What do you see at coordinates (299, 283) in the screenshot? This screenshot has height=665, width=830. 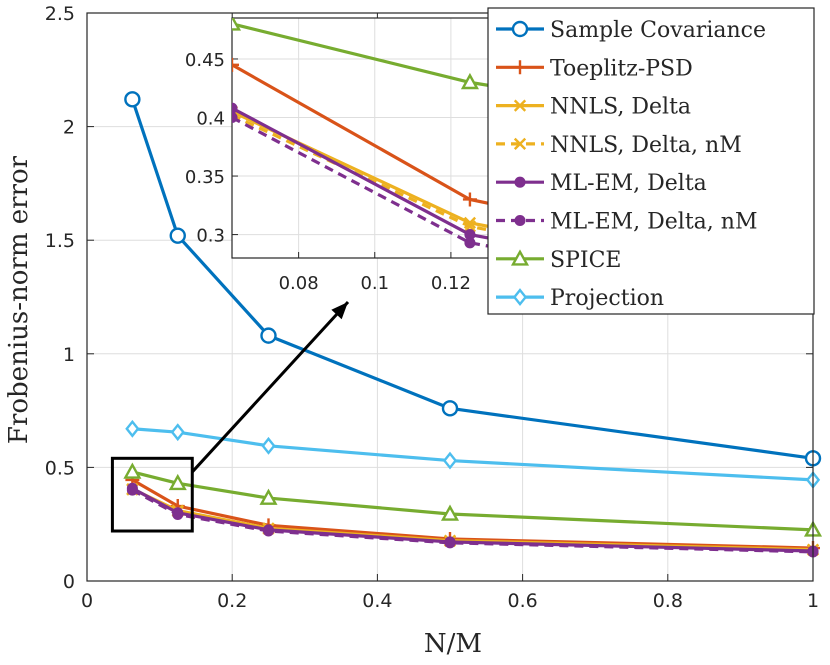 I see `inset-x-tick-label: 0.08` at bounding box center [299, 283].